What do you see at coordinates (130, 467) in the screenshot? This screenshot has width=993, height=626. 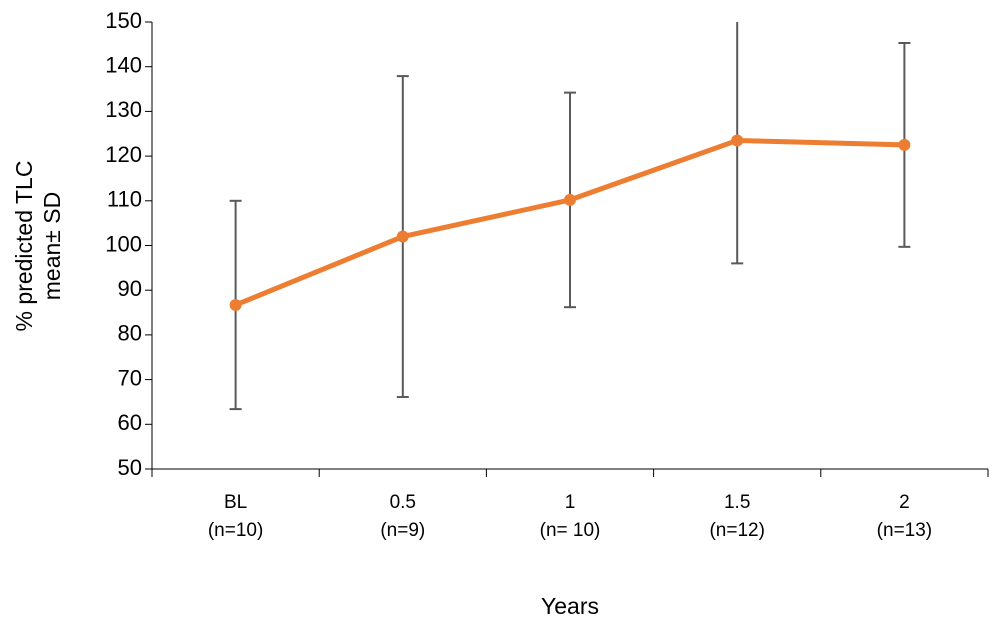 I see `y-tick-label: 50` at bounding box center [130, 467].